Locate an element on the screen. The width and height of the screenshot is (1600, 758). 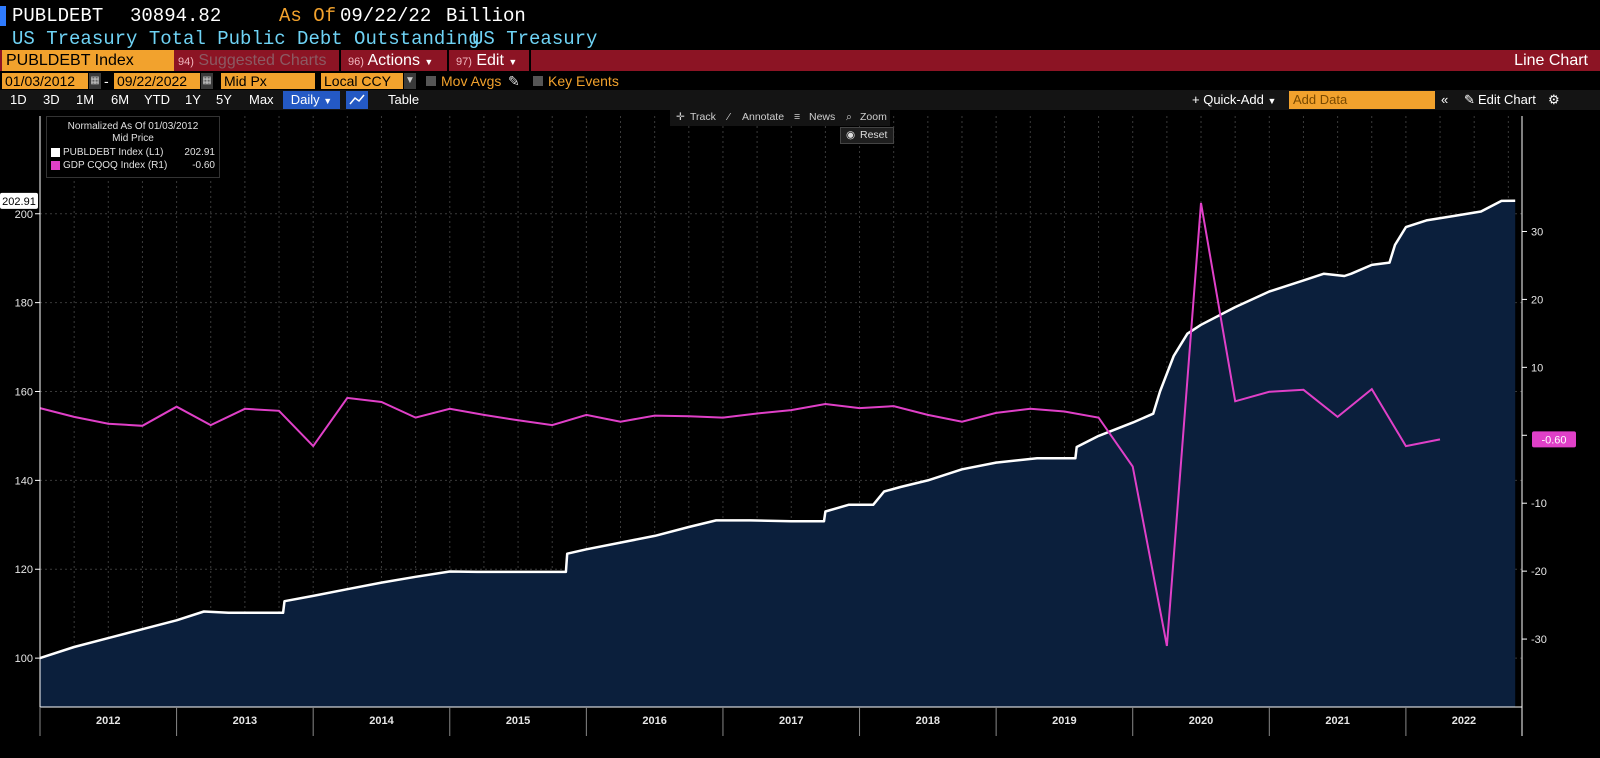
edit-num: 97) is located at coordinates (464, 62).